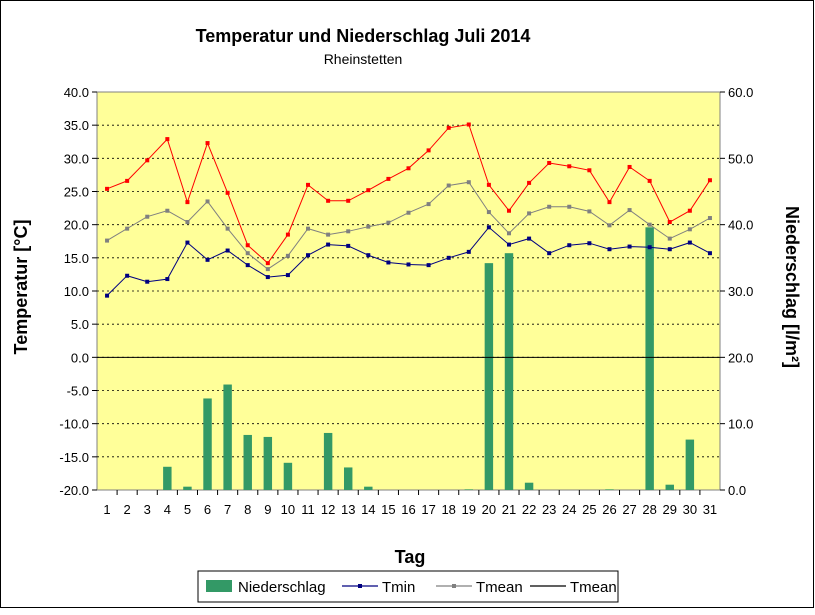  What do you see at coordinates (76, 291) in the screenshot?
I see `y-tick-label-left: 10.0` at bounding box center [76, 291].